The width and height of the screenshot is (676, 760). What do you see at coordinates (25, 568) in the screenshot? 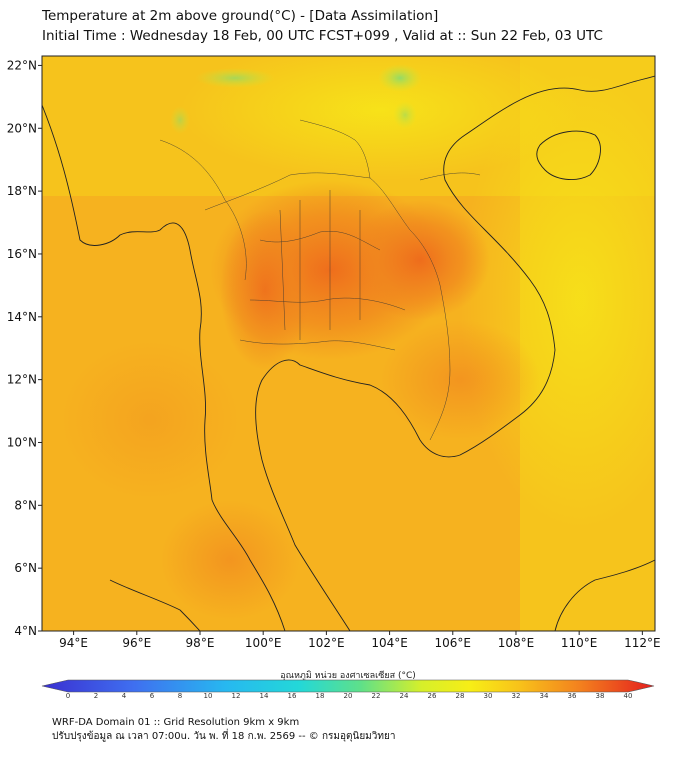
I see `lat-tick-label: 6°N` at bounding box center [25, 568].